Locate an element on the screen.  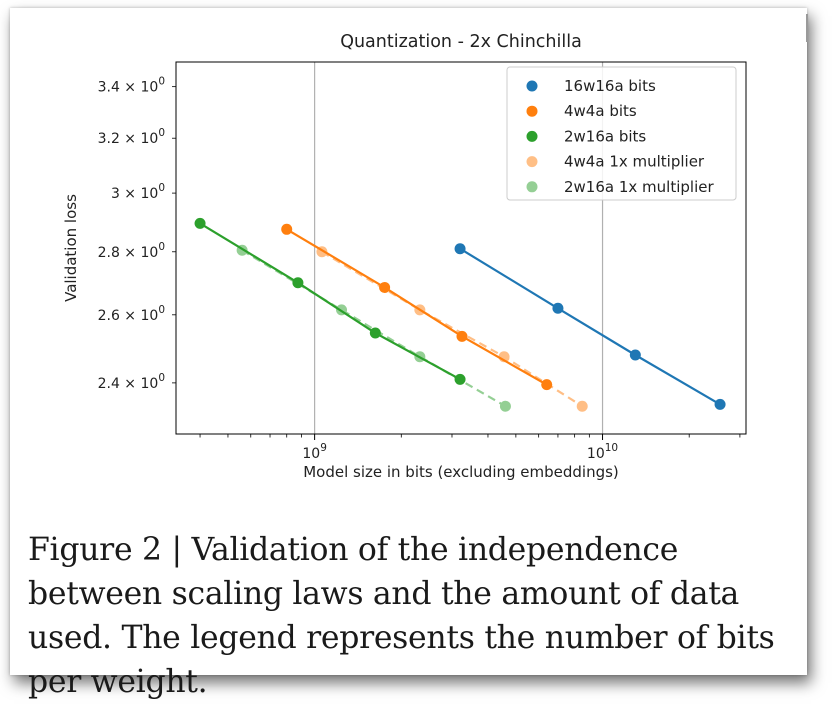
x-axis: 109 1010 is located at coordinates (470, 448).